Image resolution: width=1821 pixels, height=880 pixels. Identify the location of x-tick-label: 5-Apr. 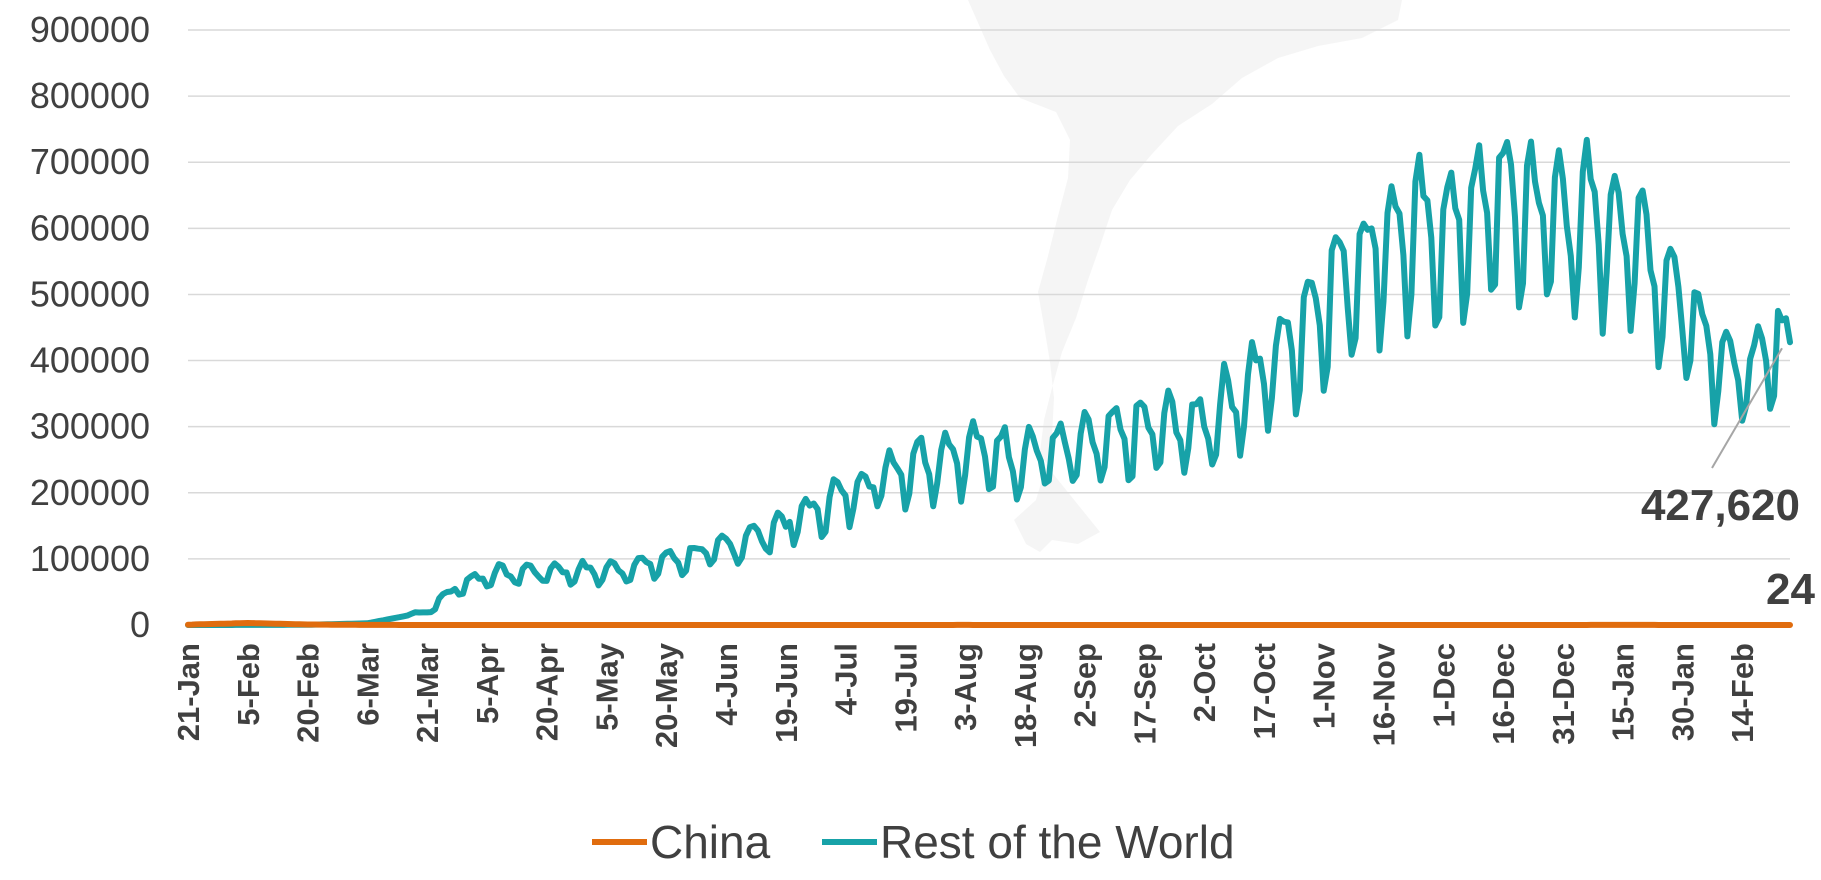
(487, 683).